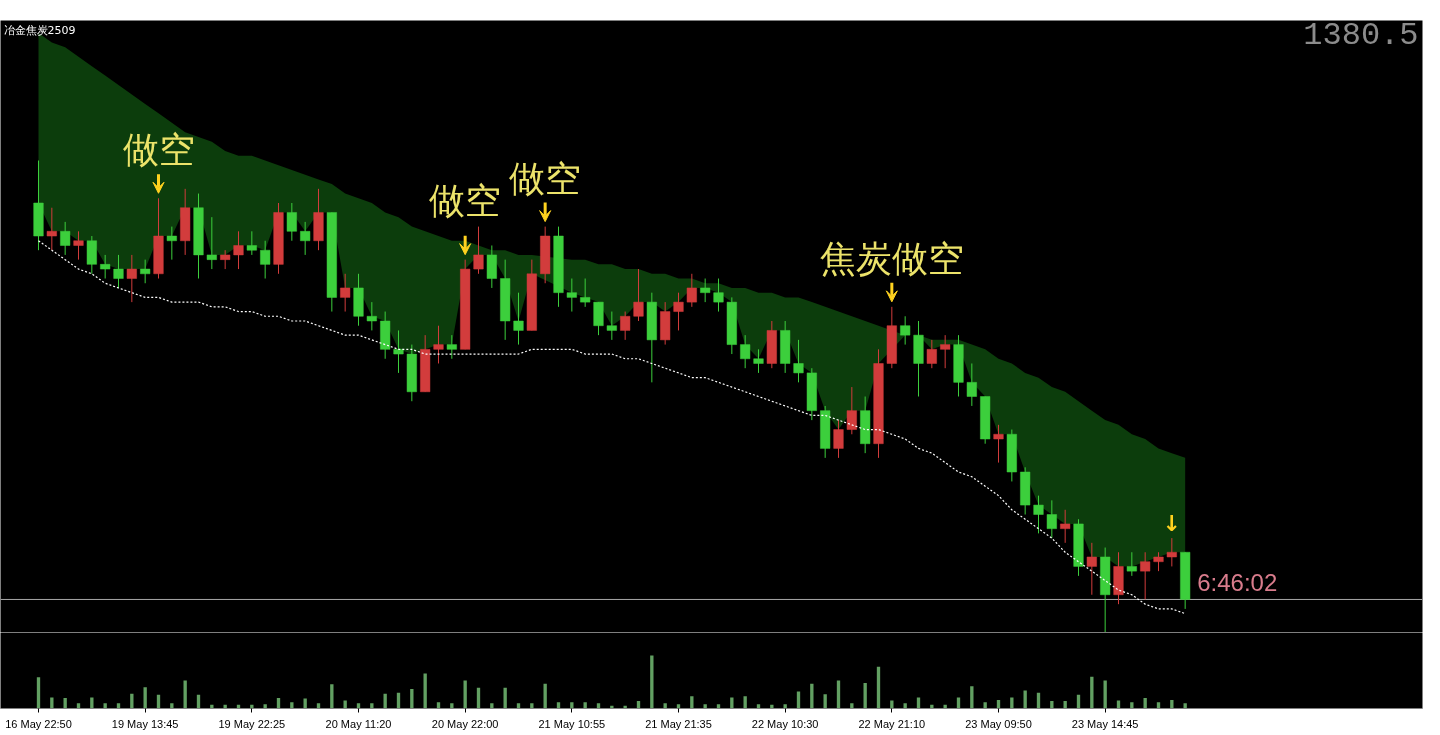 Image resolution: width=1440 pixels, height=735 pixels. What do you see at coordinates (1237, 583) in the screenshot?
I see `text: 6:46:02` at bounding box center [1237, 583].